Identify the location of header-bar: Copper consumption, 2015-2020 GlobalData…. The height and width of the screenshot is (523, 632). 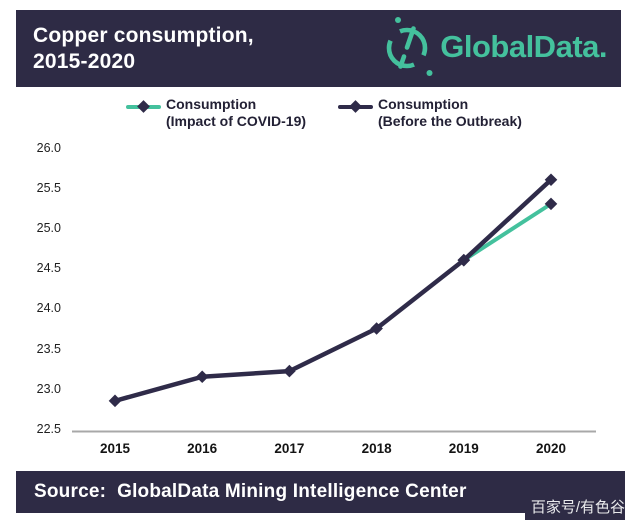
(318, 48).